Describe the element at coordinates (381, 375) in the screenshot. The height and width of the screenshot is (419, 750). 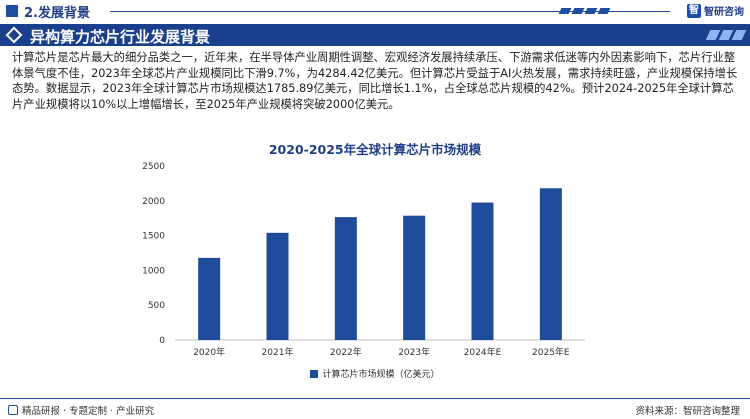
I see `legend-label: 计算芯片市场规模（亿美元）` at that location.